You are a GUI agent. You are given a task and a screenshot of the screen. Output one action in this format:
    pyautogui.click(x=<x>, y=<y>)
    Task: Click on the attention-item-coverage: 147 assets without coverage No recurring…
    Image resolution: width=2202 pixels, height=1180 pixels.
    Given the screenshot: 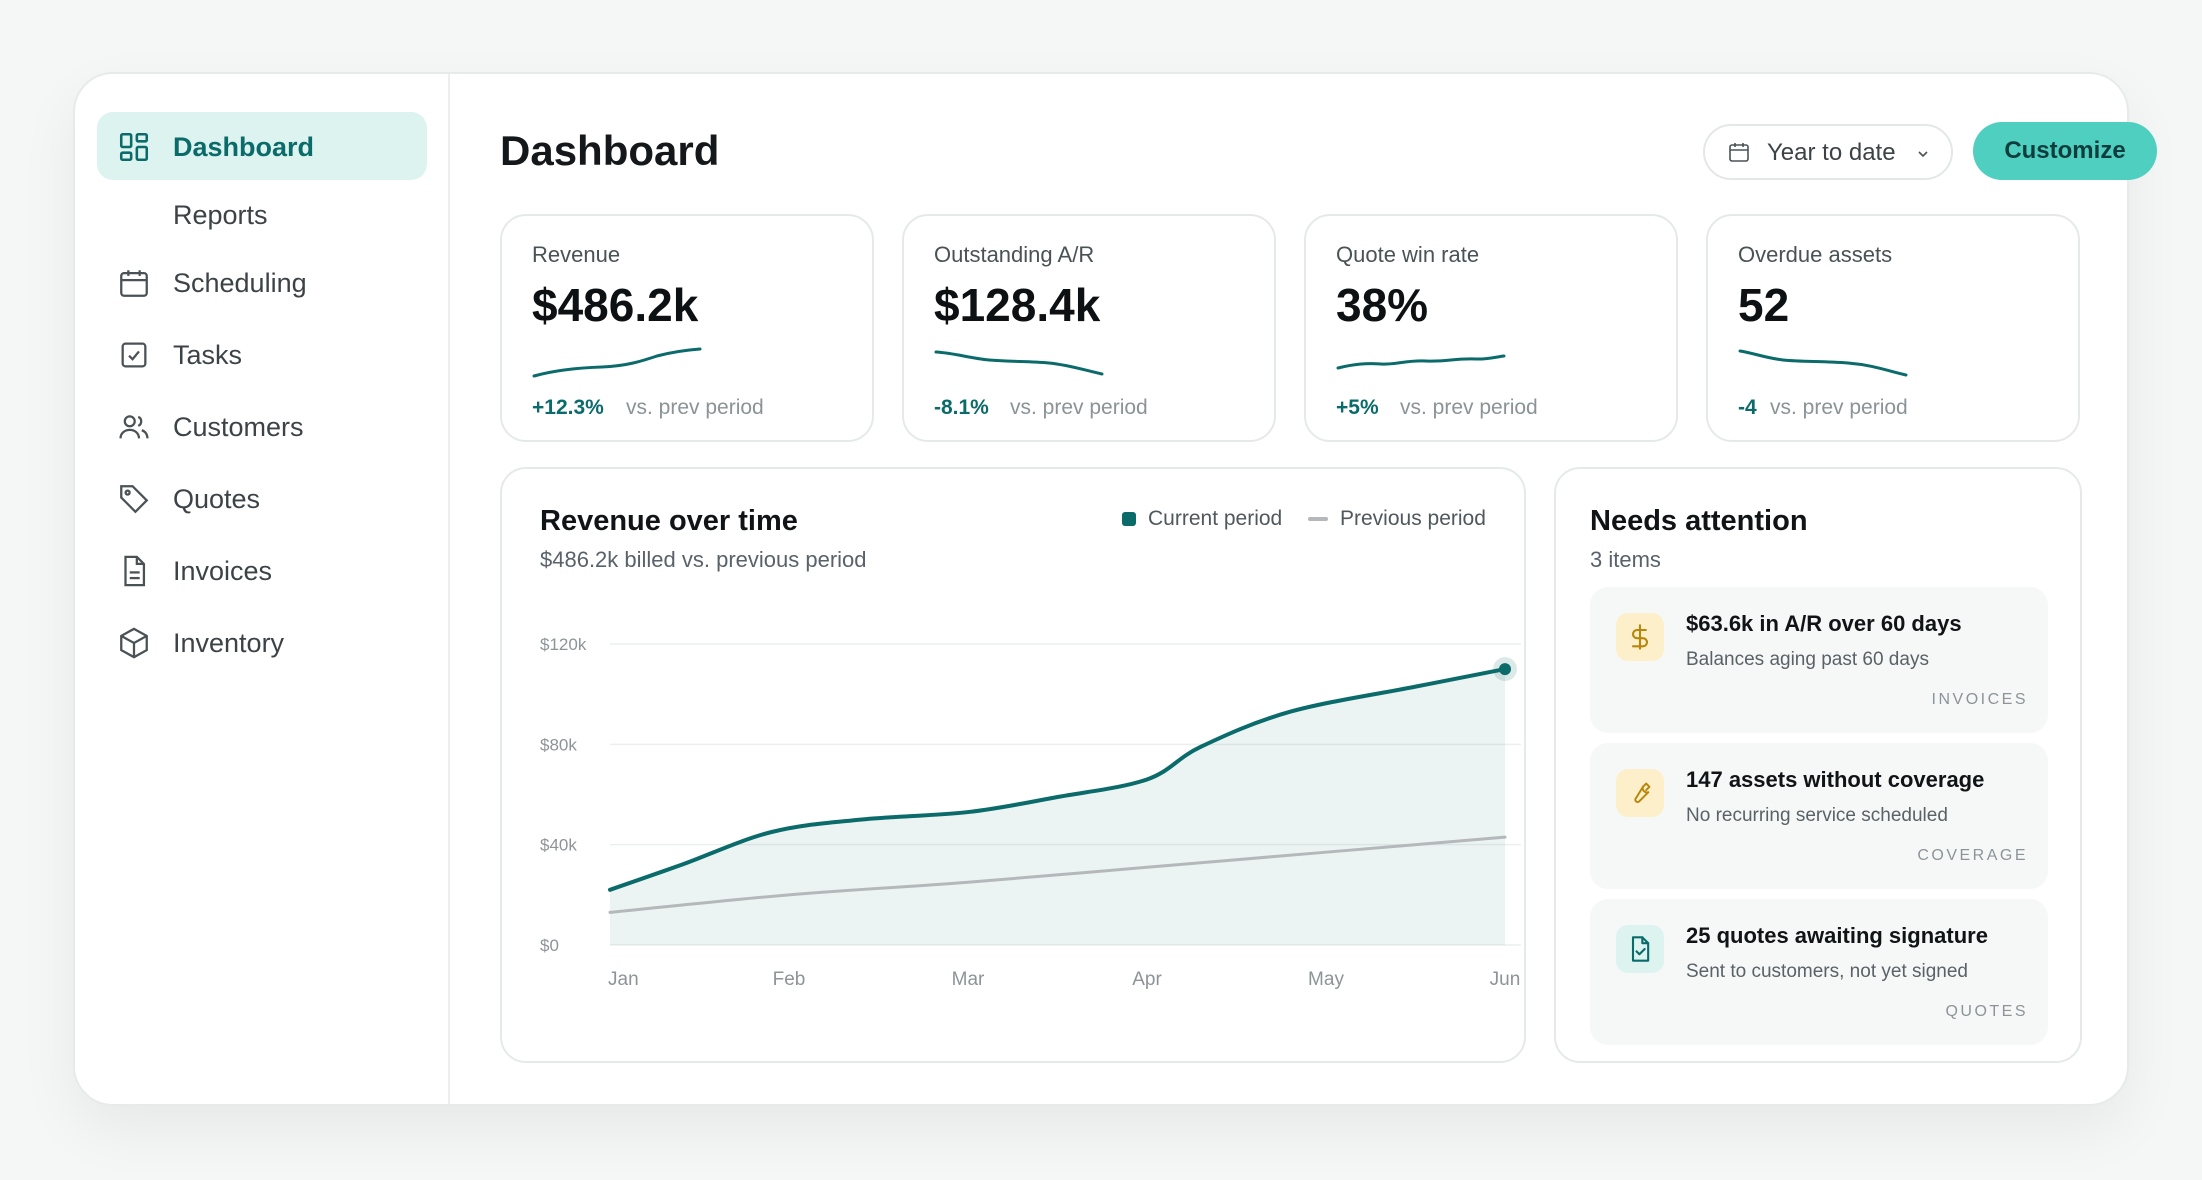 What is the action you would take?
    pyautogui.click(x=1819, y=816)
    